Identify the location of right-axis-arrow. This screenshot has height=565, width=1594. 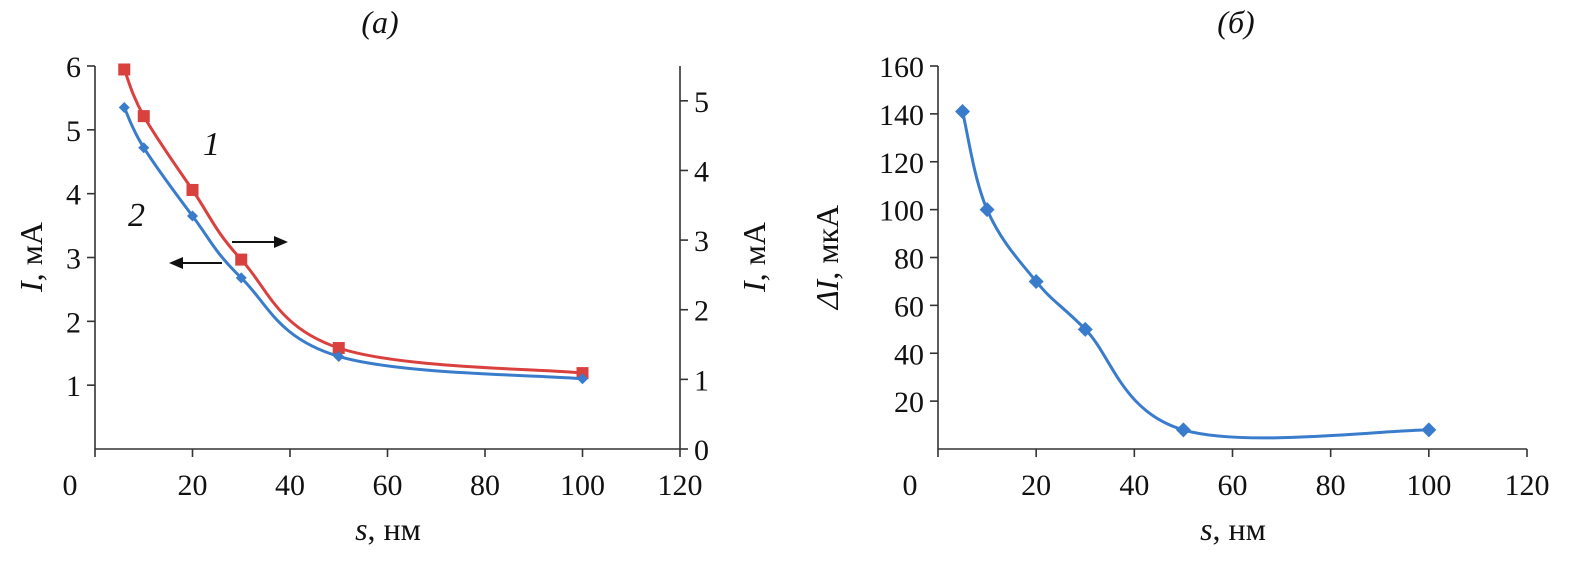
(260, 242).